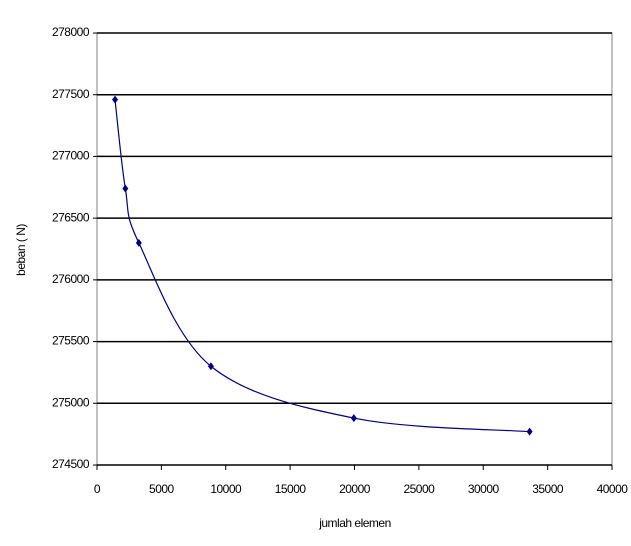 Image resolution: width=631 pixels, height=546 pixels. I want to click on x-tick-label: 20000, so click(355, 489).